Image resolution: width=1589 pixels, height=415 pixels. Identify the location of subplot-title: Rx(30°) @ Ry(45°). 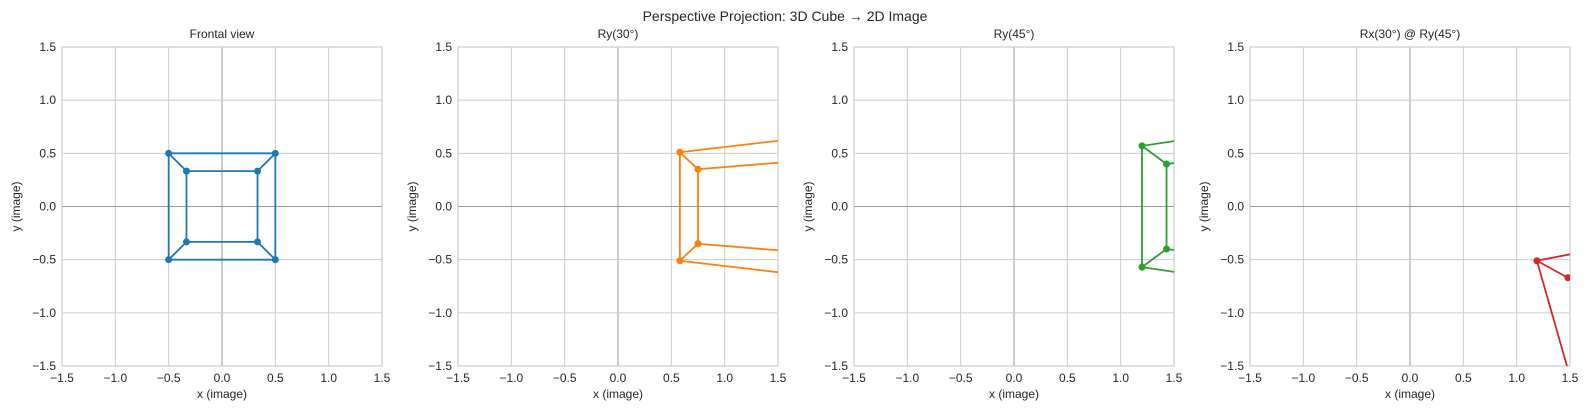
(1410, 34).